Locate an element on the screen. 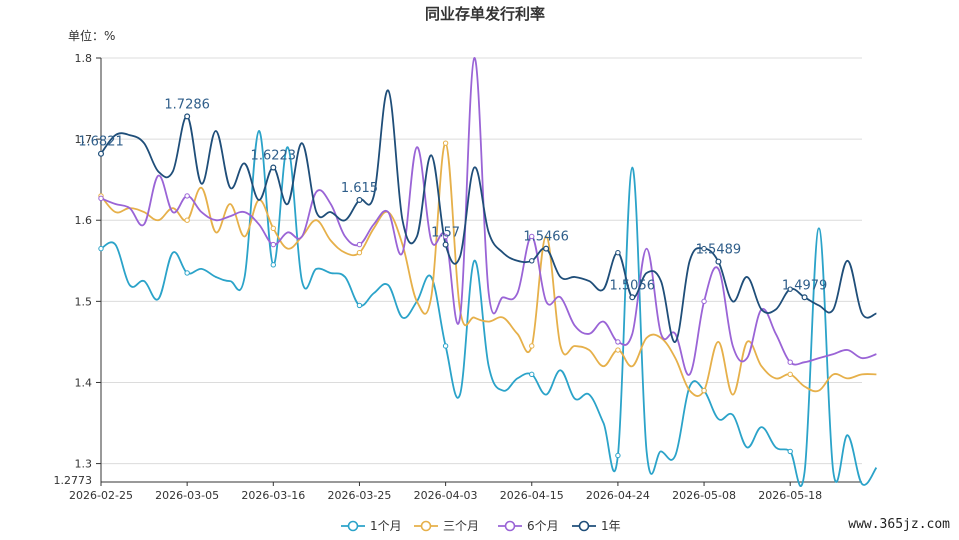  y-tick-label: 1.6 is located at coordinates (84, 220).